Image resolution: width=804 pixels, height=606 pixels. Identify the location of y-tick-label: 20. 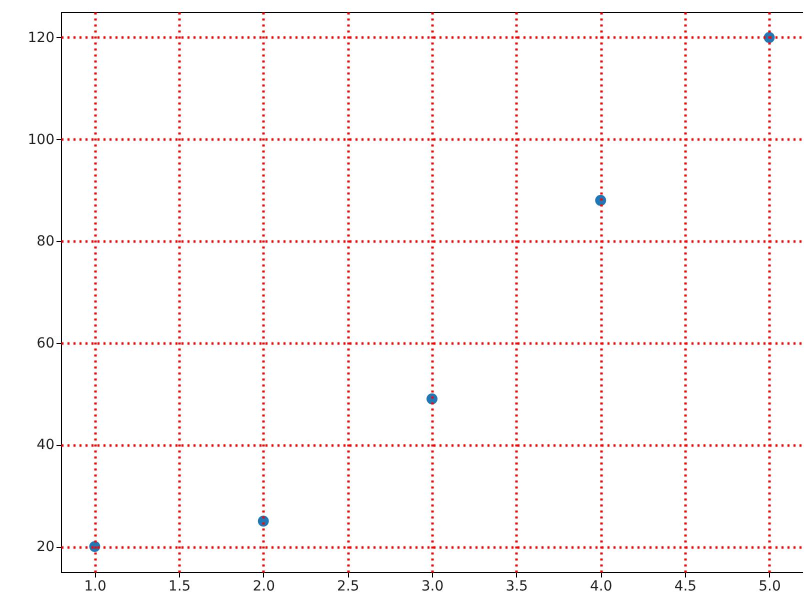
(45, 547).